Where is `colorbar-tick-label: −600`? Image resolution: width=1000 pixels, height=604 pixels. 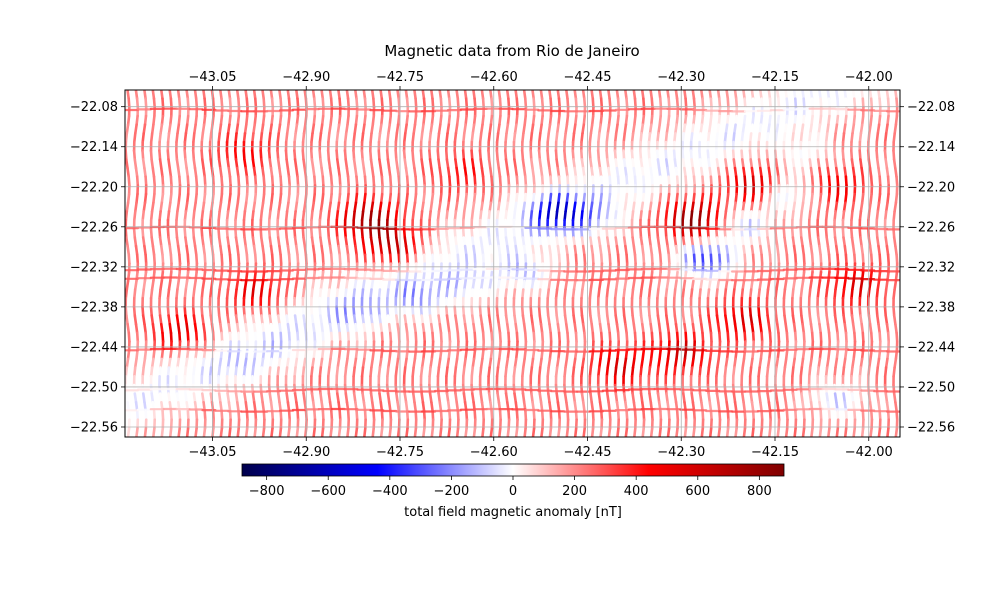 colorbar-tick-label: −600 is located at coordinates (328, 491).